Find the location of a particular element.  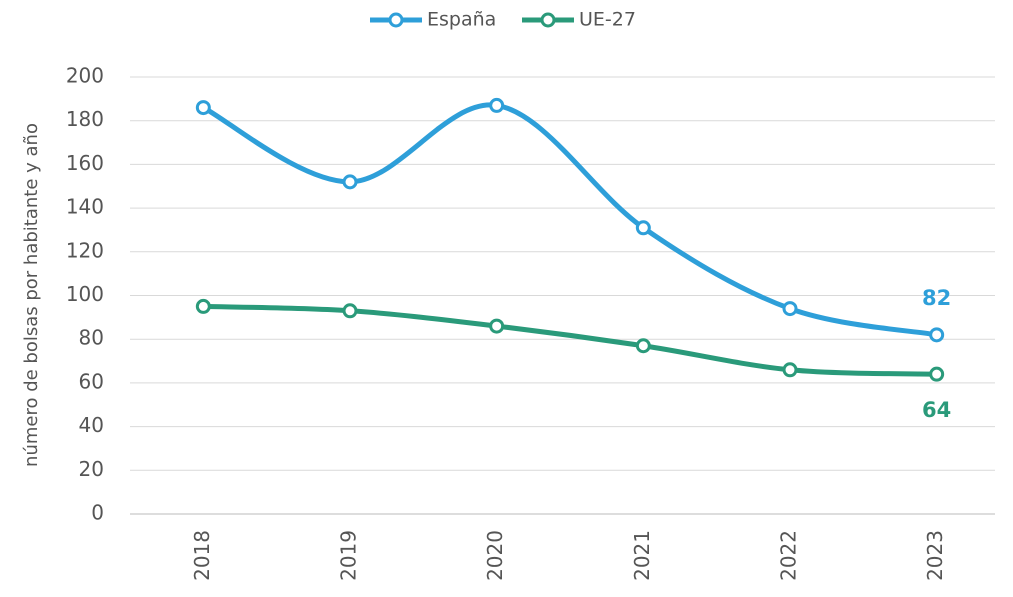

y-tick-label: 180 is located at coordinates (85, 119).